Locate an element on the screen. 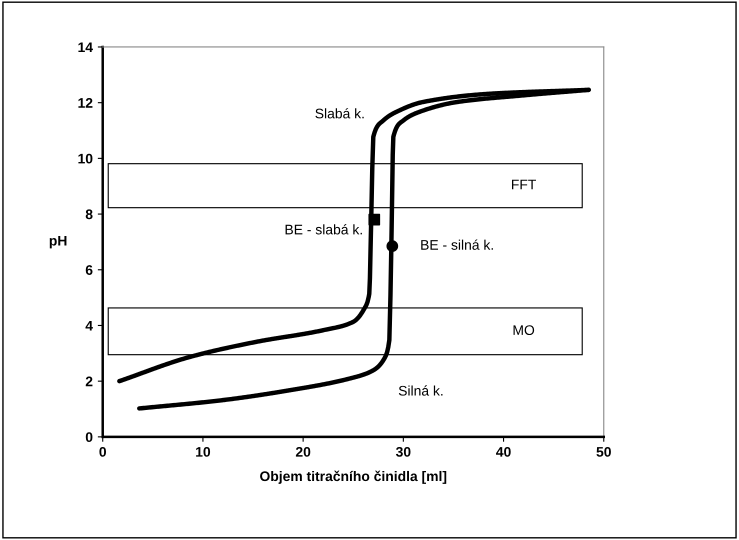 The height and width of the screenshot is (540, 739). x-tick-label: 30 is located at coordinates (403, 451).